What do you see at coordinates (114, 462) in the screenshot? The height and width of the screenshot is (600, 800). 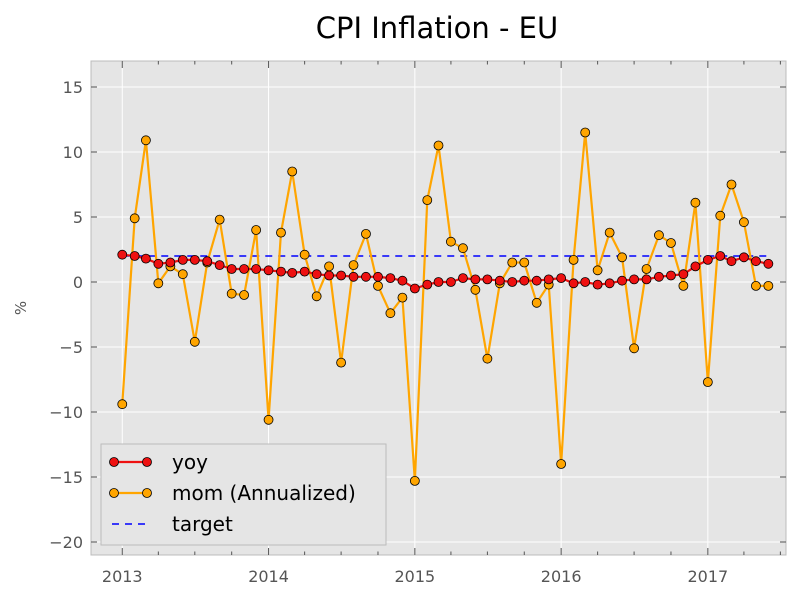 I see `legend-yoy-marker-left` at bounding box center [114, 462].